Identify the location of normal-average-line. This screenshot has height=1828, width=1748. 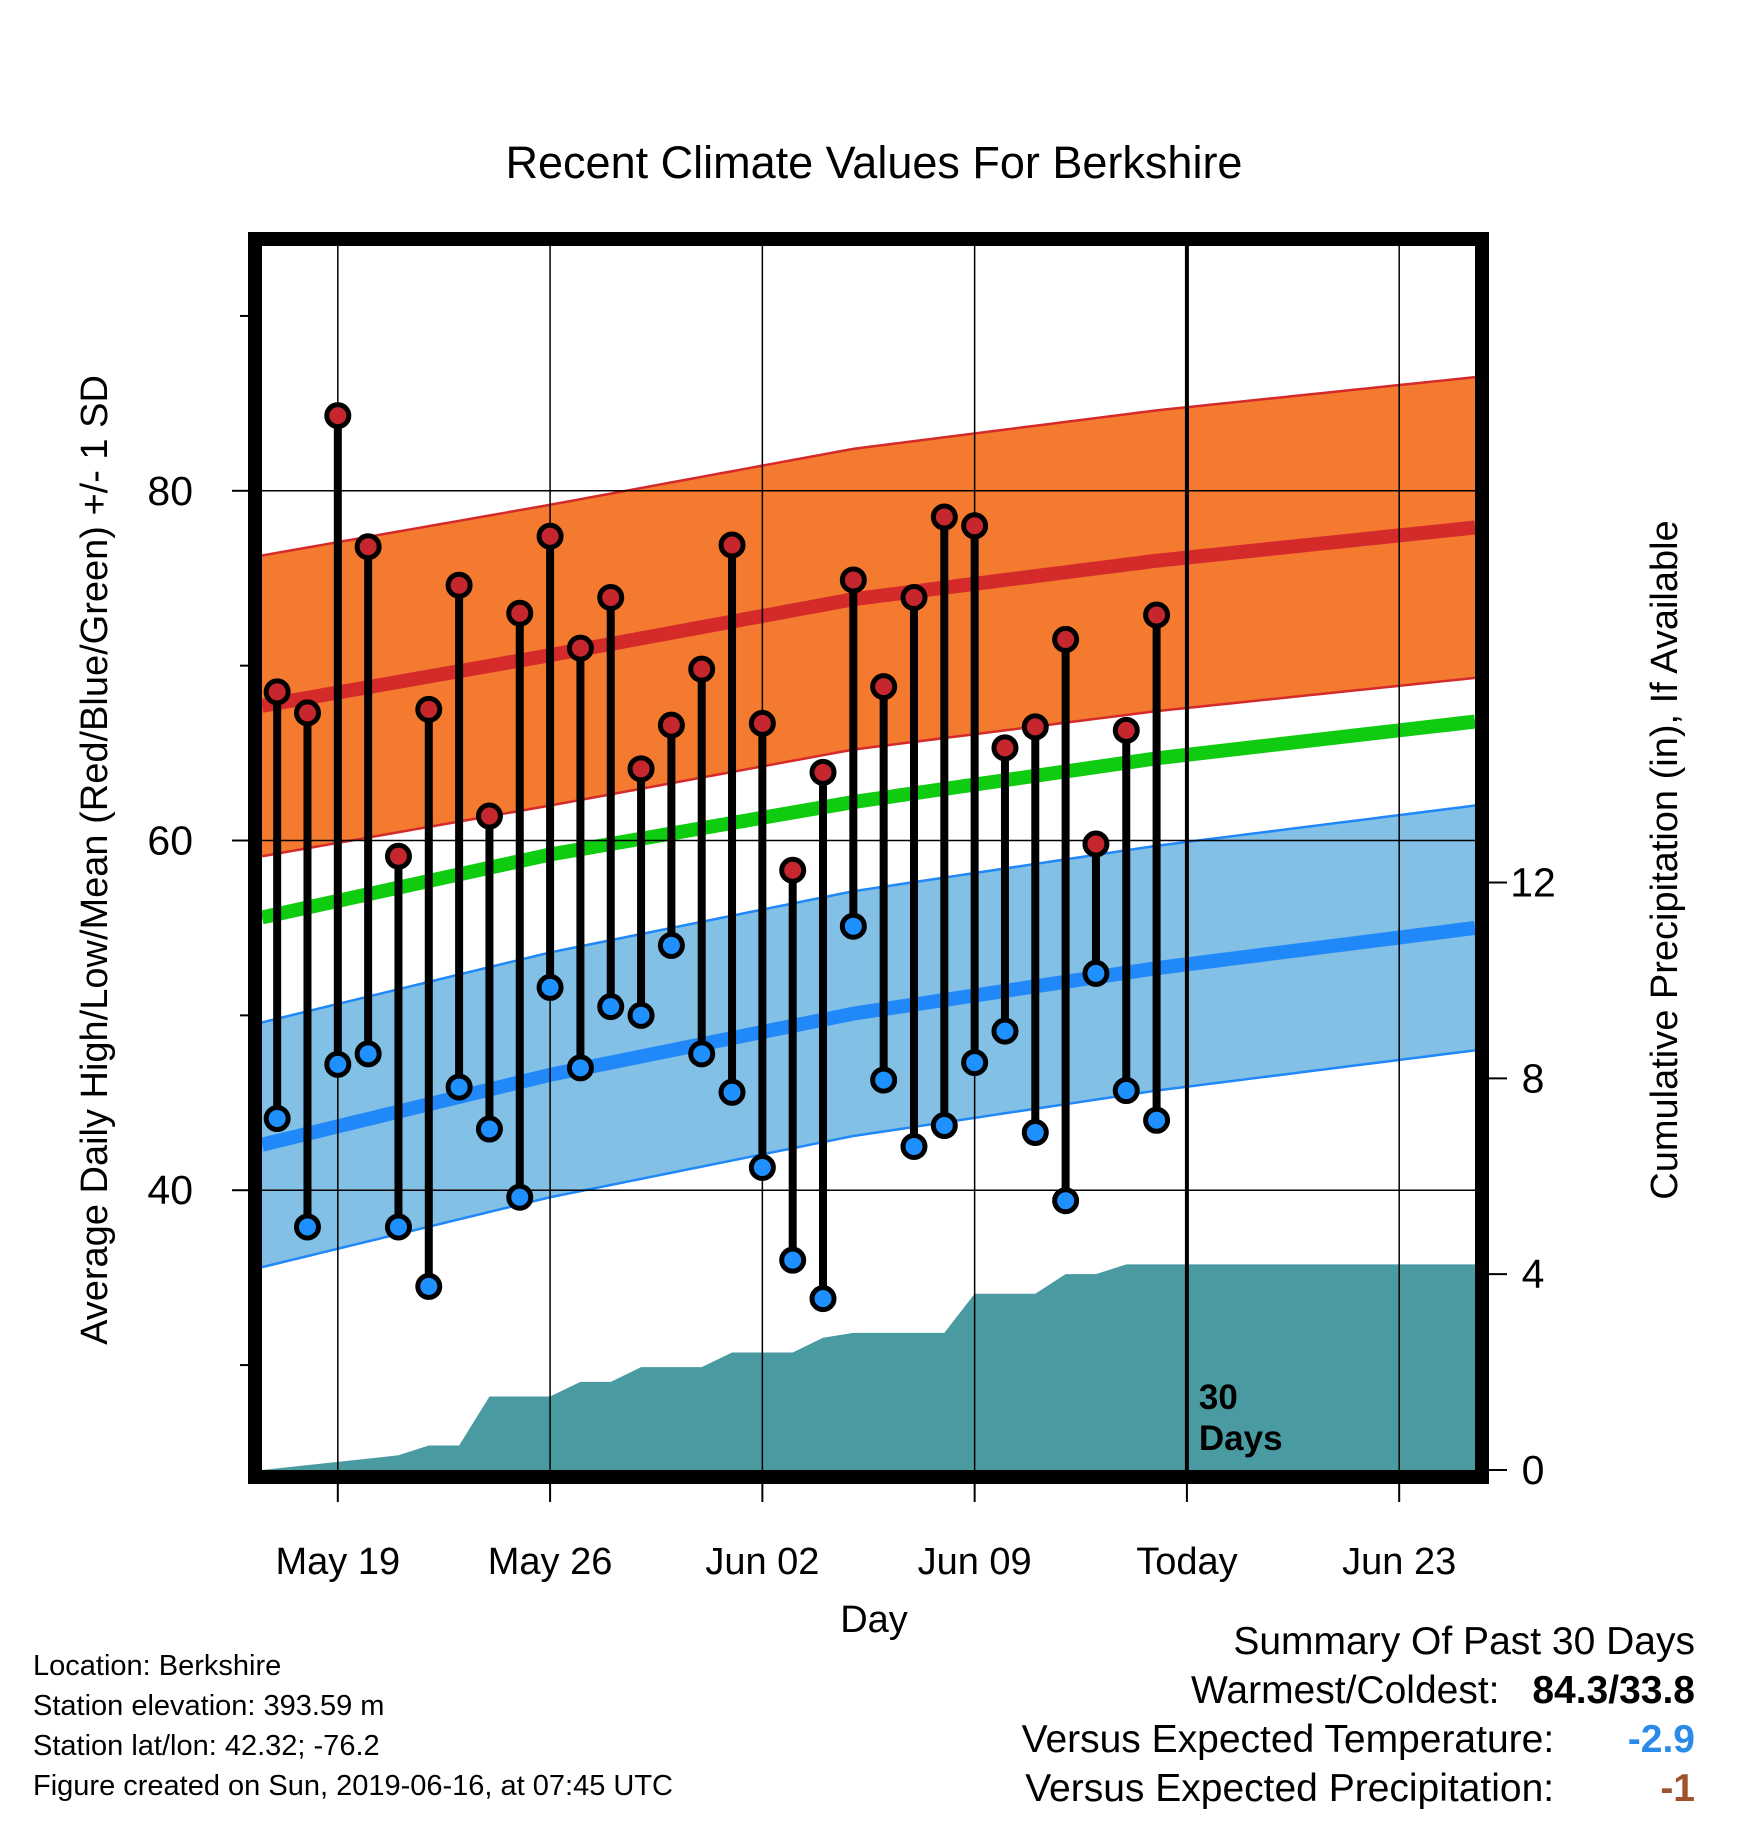
(868, 819).